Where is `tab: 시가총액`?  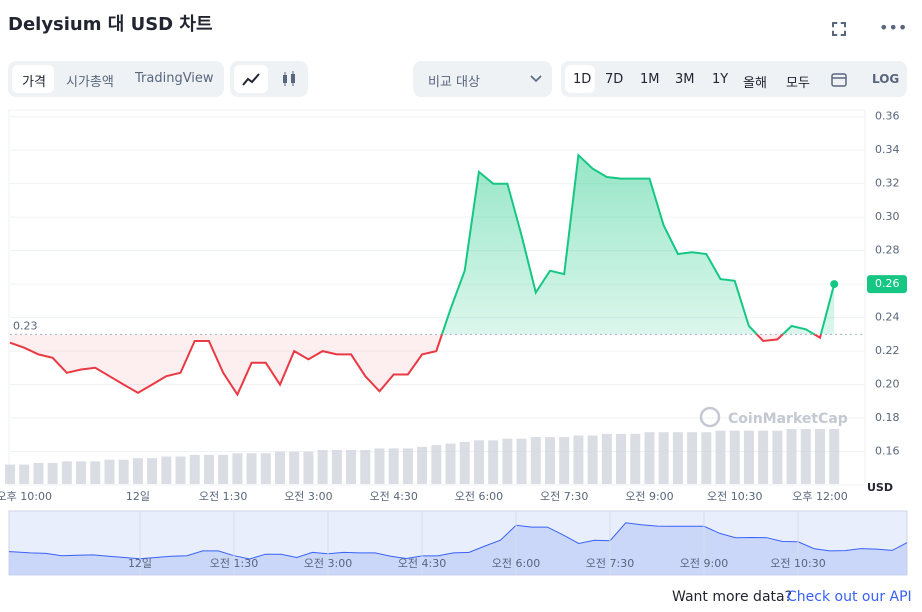 tab: 시가총액 is located at coordinates (90, 82).